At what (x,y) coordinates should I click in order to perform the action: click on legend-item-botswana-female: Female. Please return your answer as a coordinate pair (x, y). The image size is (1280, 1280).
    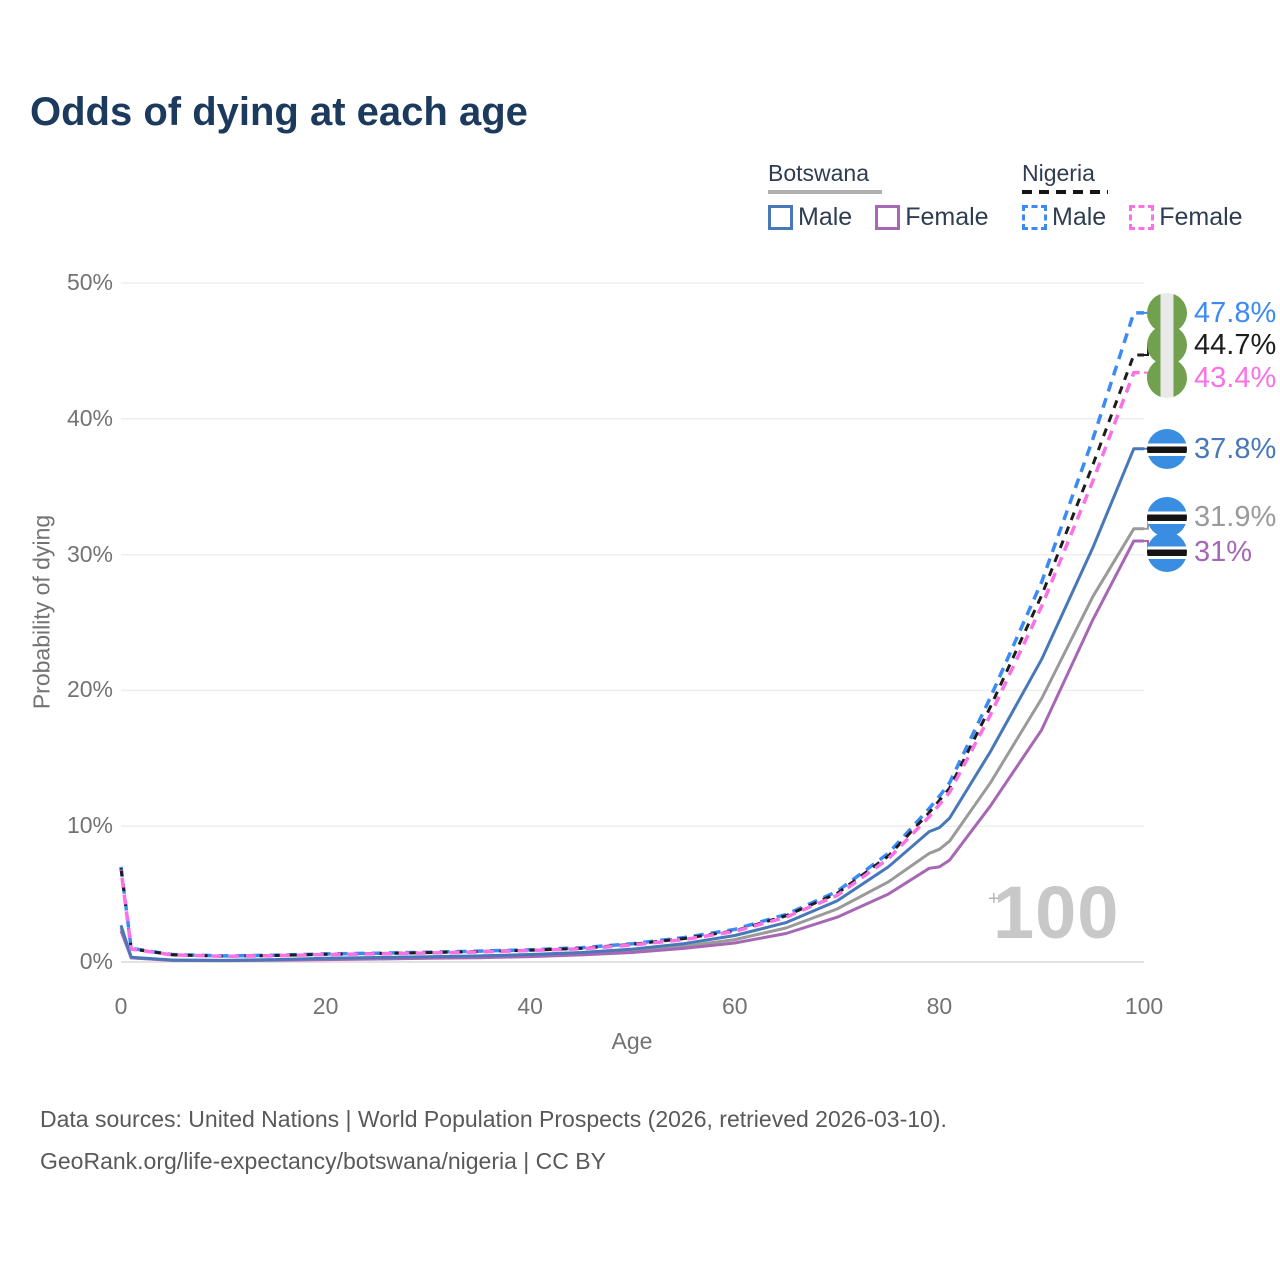
    Looking at the image, I should click on (932, 217).